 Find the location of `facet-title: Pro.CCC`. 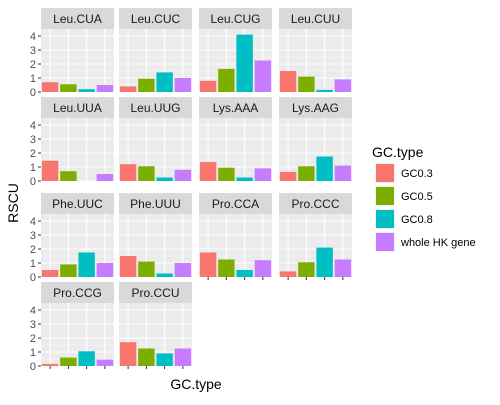

facet-title: Pro.CCC is located at coordinates (315, 204).